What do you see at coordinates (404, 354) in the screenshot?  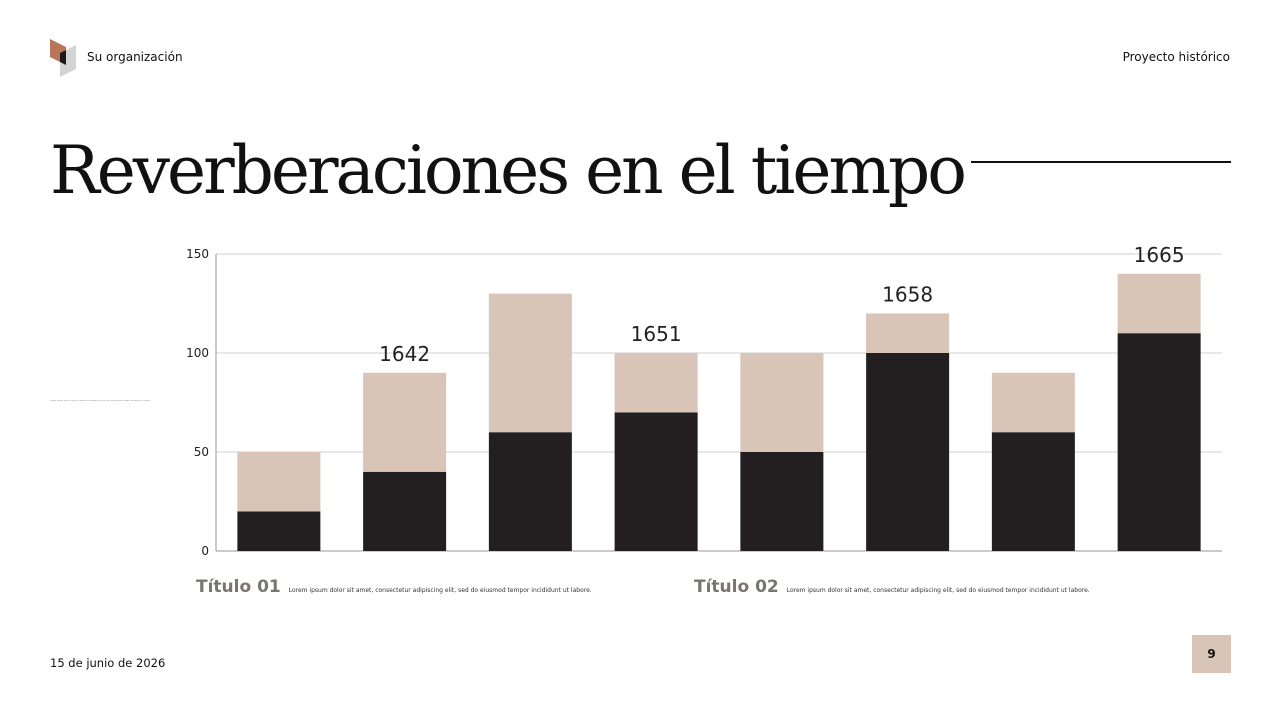 I see `data-label: 1642` at bounding box center [404, 354].